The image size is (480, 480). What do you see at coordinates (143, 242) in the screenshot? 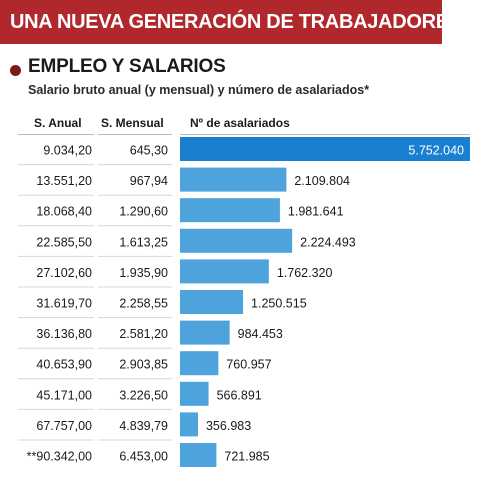
I see `monthly-salary-label: 1.613,25` at bounding box center [143, 242].